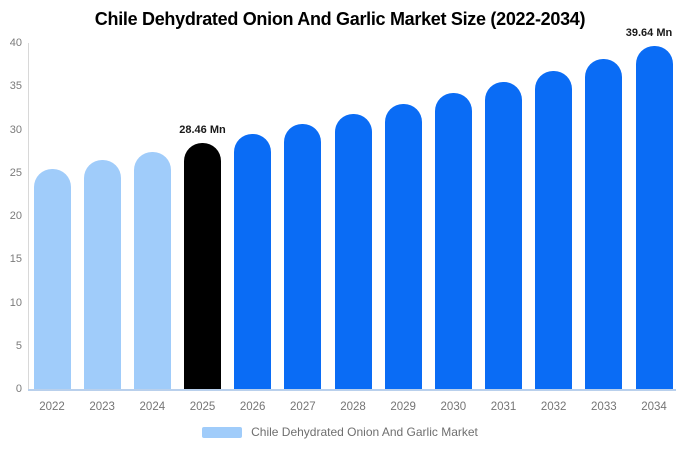  What do you see at coordinates (15, 302) in the screenshot?
I see `y-tick-label-10: 10` at bounding box center [15, 302].